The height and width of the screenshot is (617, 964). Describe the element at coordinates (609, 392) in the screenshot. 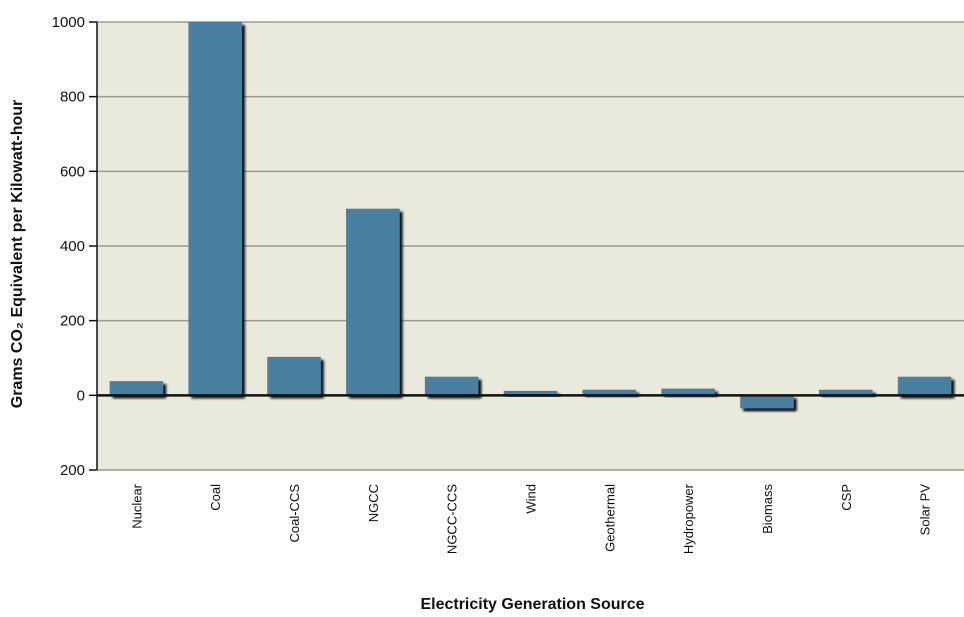

I see `bar-geothermal` at that location.